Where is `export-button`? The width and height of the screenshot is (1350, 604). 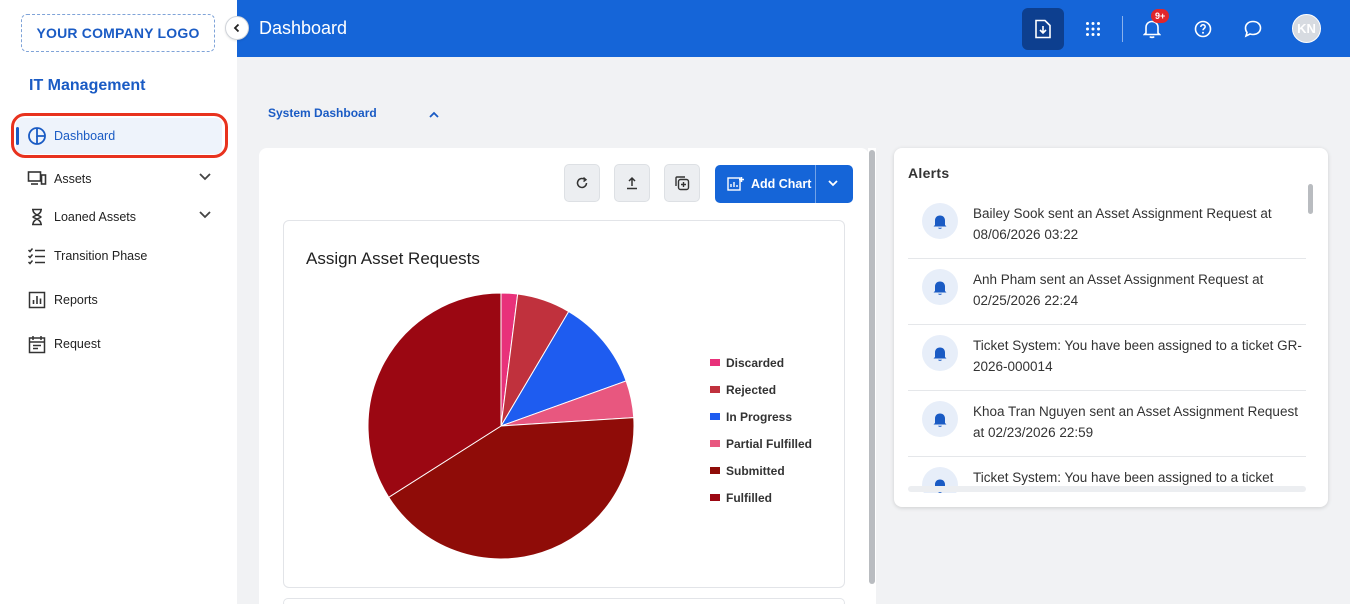
export-button is located at coordinates (632, 183).